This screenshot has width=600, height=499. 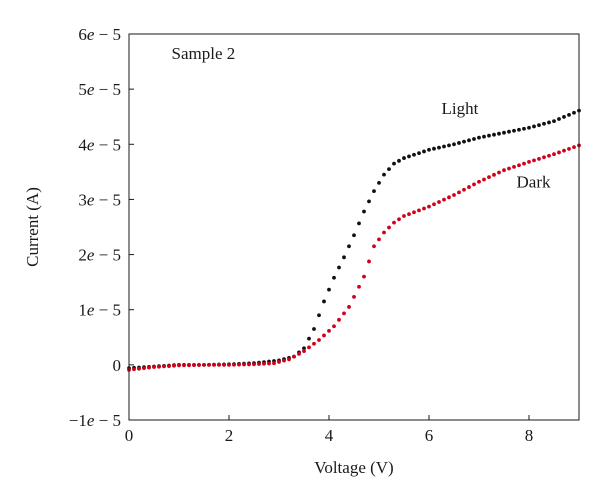 I want to click on y-tick-label: 3e − 5, so click(x=99, y=199).